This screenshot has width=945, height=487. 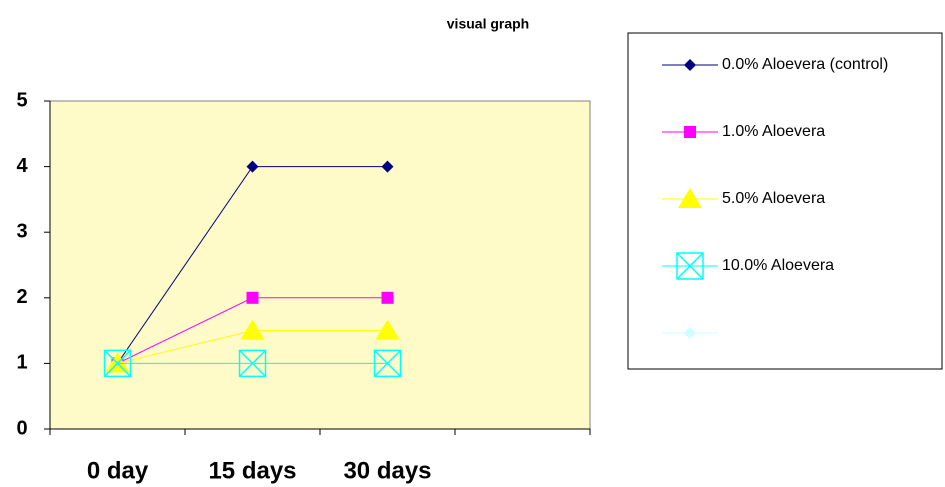 I want to click on legend-label: 0.0% Aloevera (control), so click(x=805, y=64).